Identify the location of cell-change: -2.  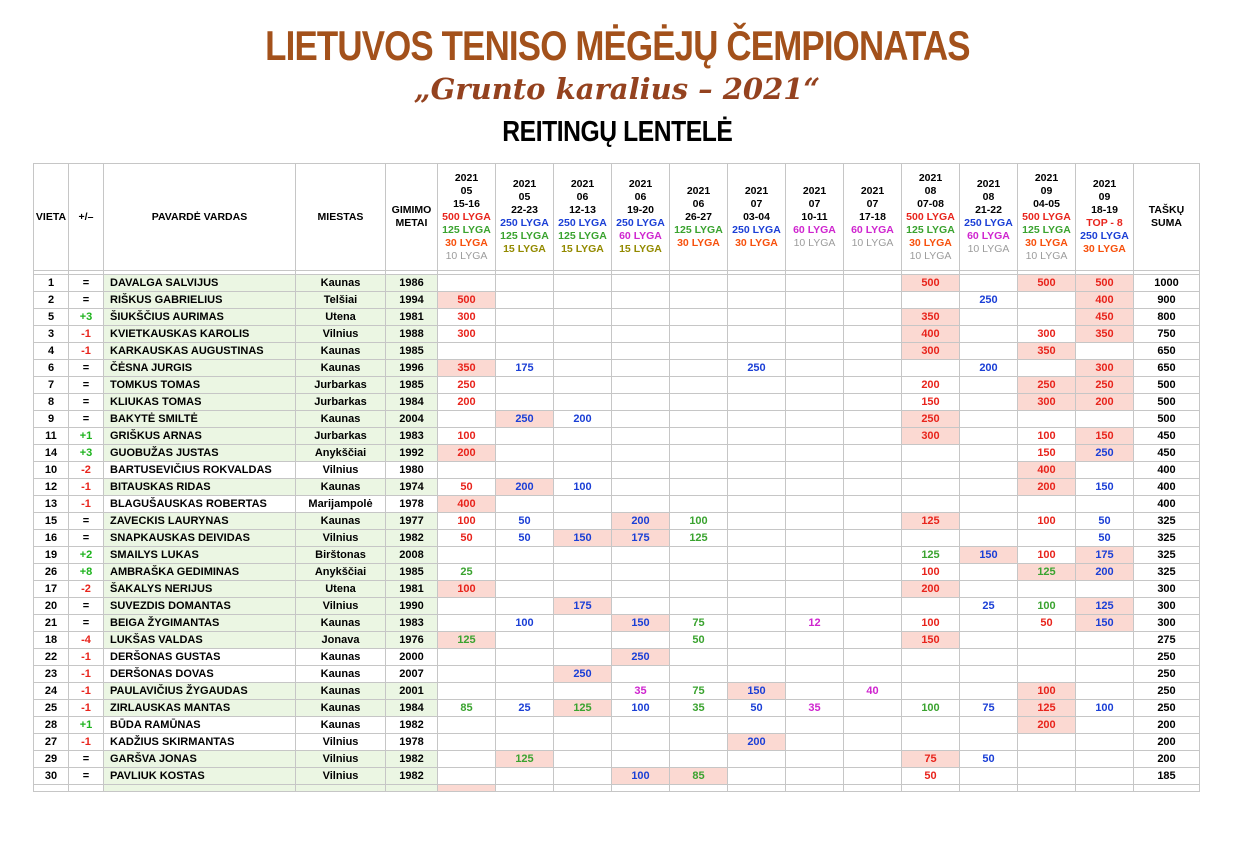
(86, 589).